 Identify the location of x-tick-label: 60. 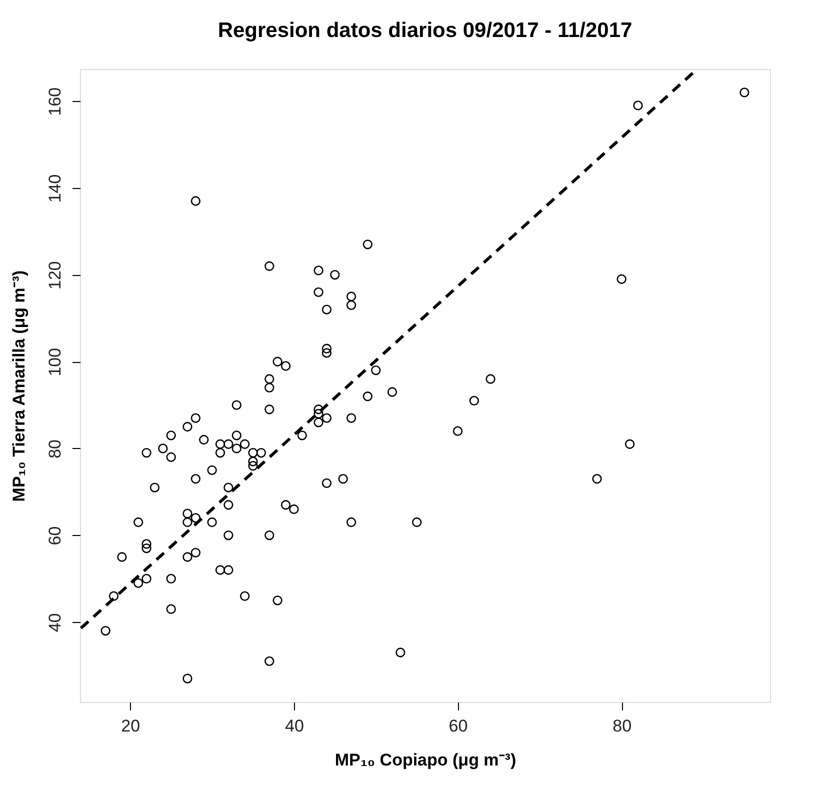
(458, 726).